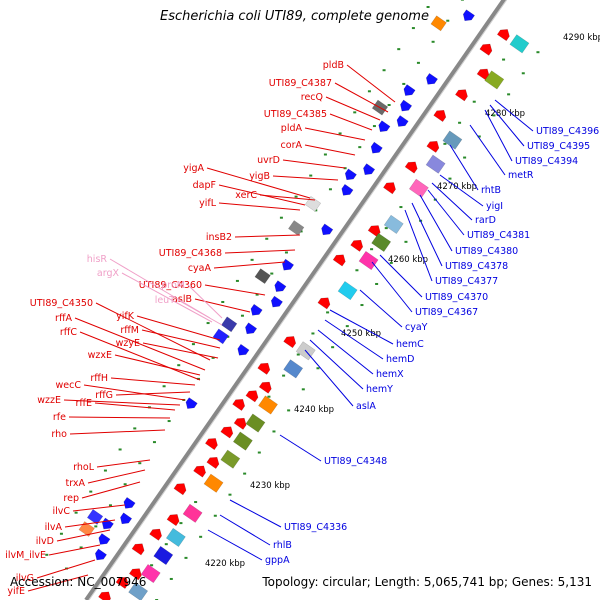 Image resolution: width=600 pixels, height=600 pixels. I want to click on forward-gene-label: yigA, so click(193, 168).